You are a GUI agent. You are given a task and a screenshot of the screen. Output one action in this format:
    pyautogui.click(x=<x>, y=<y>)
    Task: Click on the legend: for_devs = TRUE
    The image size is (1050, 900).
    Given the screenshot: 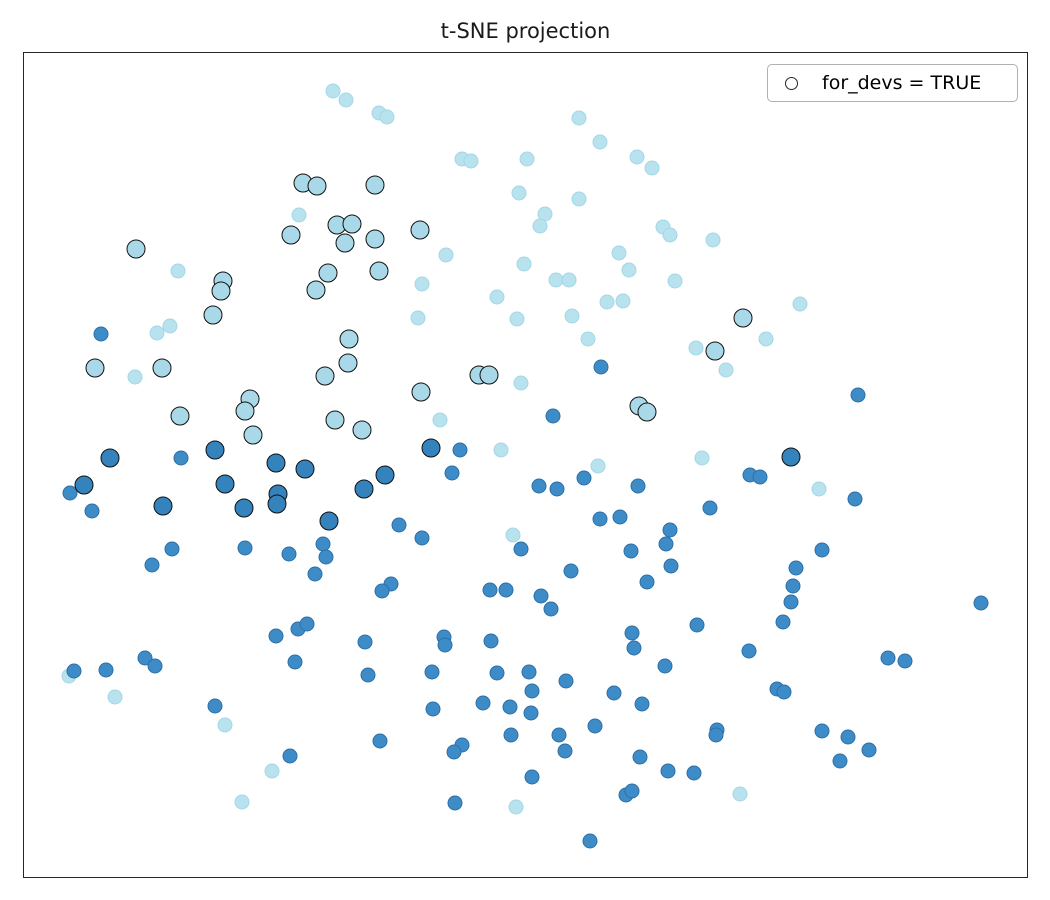 What is the action you would take?
    pyautogui.click(x=892, y=83)
    